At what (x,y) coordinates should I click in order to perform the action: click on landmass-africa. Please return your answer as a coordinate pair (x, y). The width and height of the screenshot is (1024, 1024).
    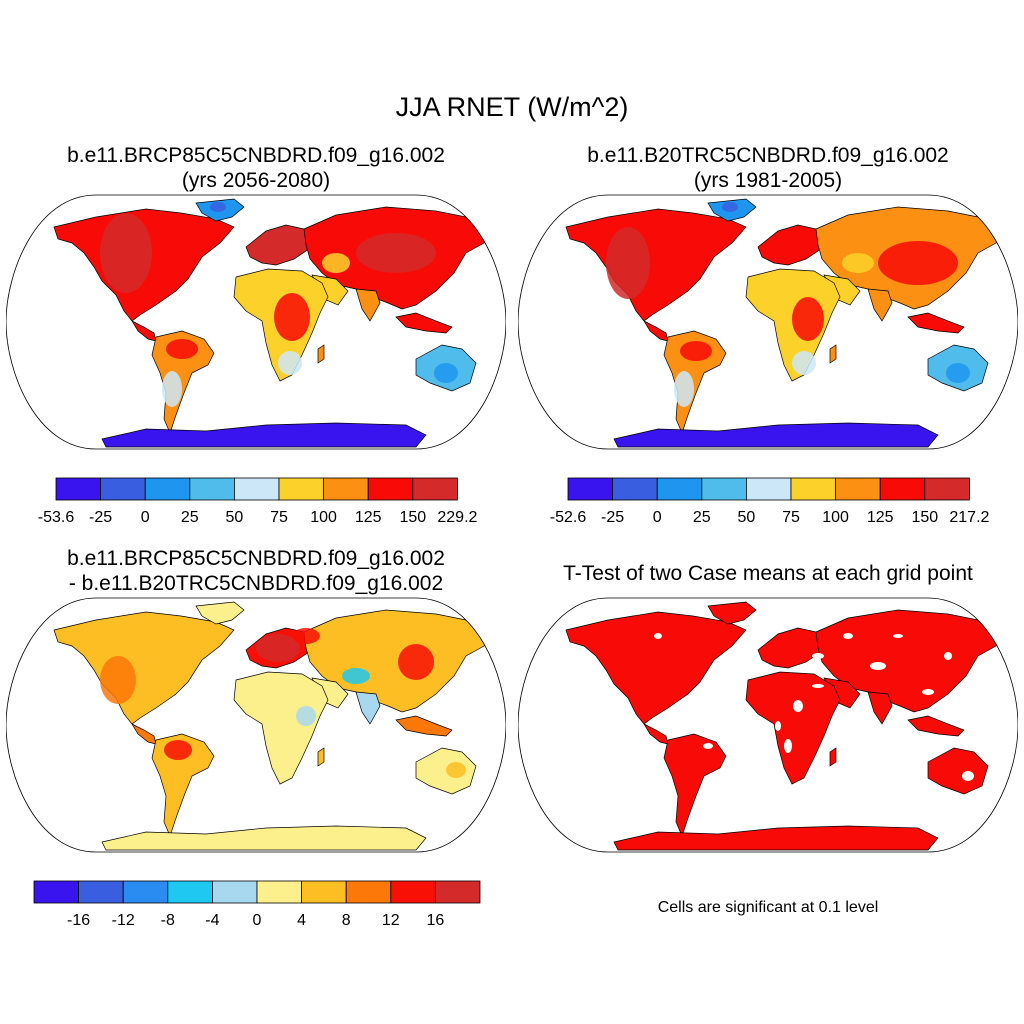
    Looking at the image, I should click on (793, 728).